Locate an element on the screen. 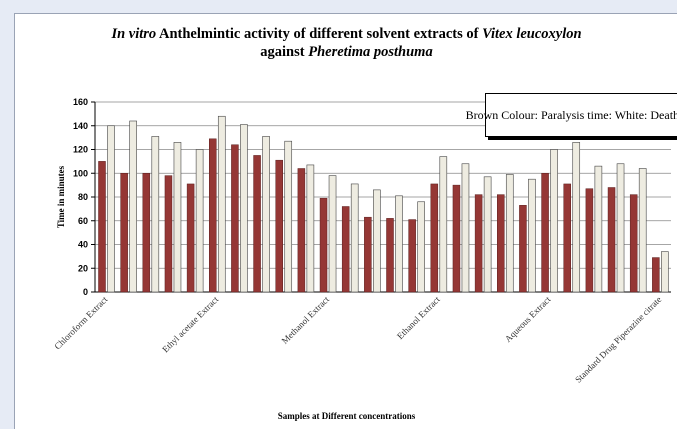  y-tick-label: 100 is located at coordinates (80, 173).